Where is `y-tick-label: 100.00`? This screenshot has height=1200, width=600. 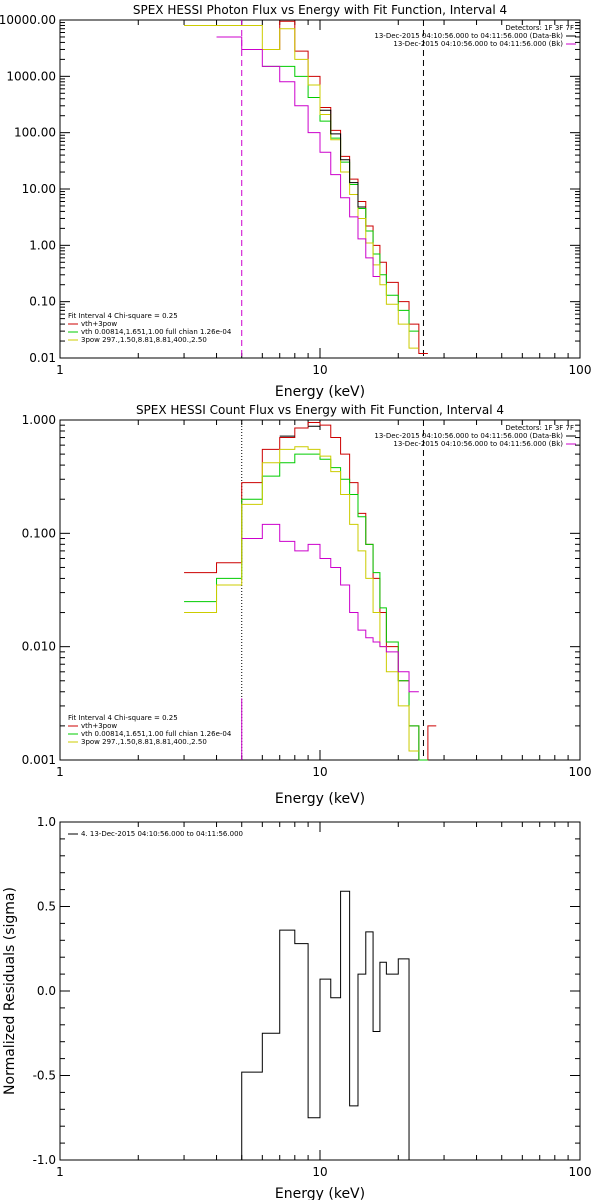
y-tick-label: 100.00 is located at coordinates (35, 133).